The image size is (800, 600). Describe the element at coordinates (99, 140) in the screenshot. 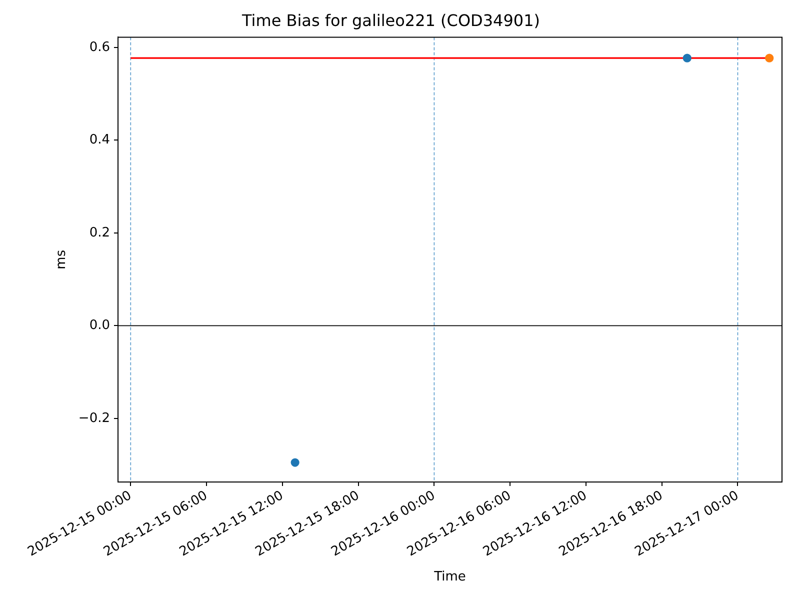

I see `y-tick-label: 0.4` at that location.